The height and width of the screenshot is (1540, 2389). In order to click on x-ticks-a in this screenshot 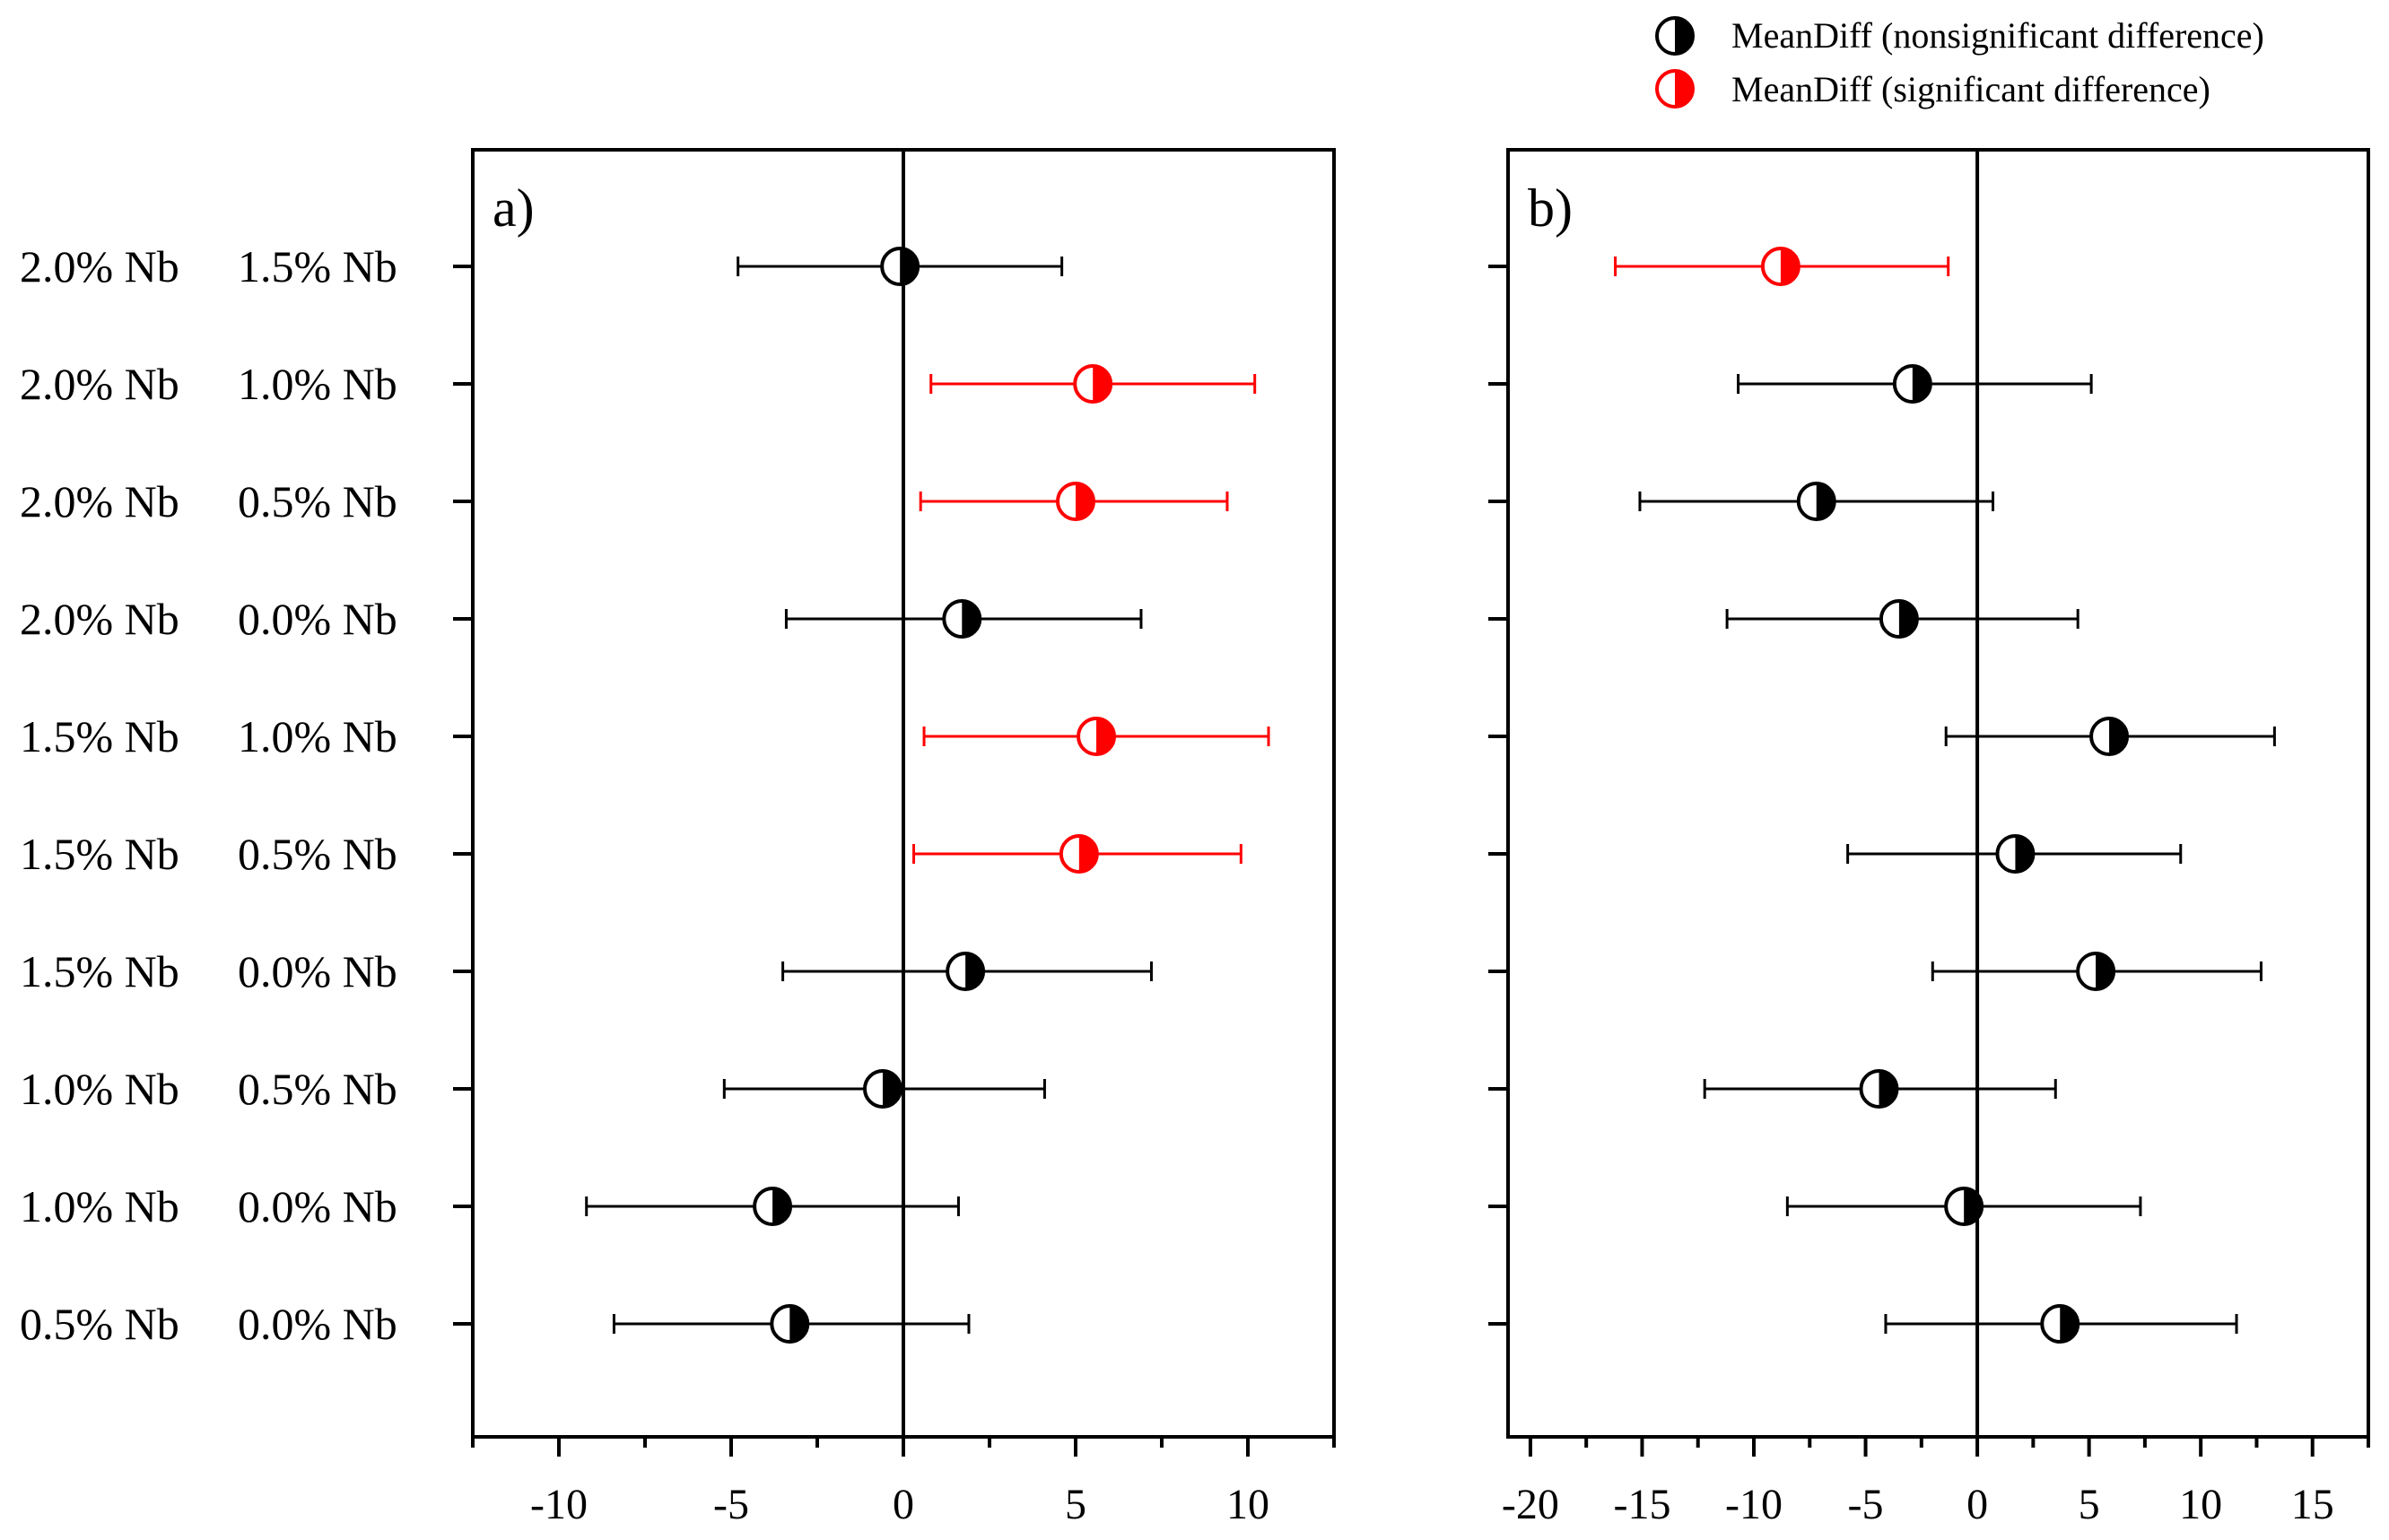, I will do `click(903, 1447)`.